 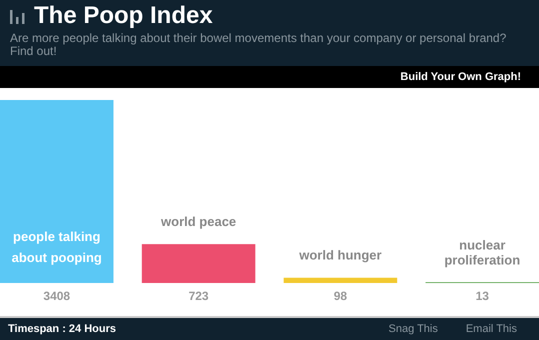 I want to click on x-tick-label: people talking about pooping, so click(x=57, y=247).